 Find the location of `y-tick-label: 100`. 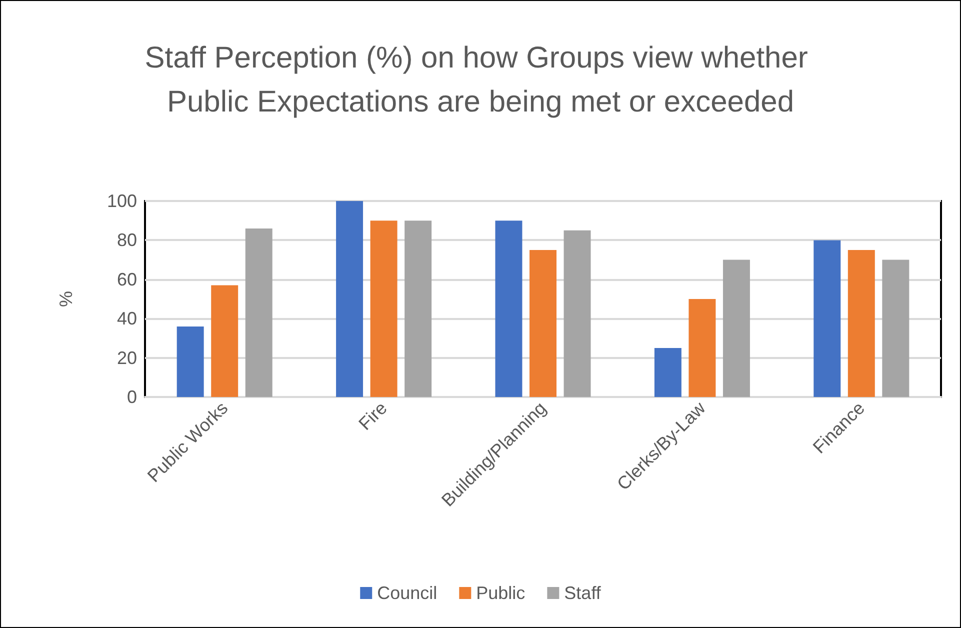

y-tick-label: 100 is located at coordinates (121, 201).